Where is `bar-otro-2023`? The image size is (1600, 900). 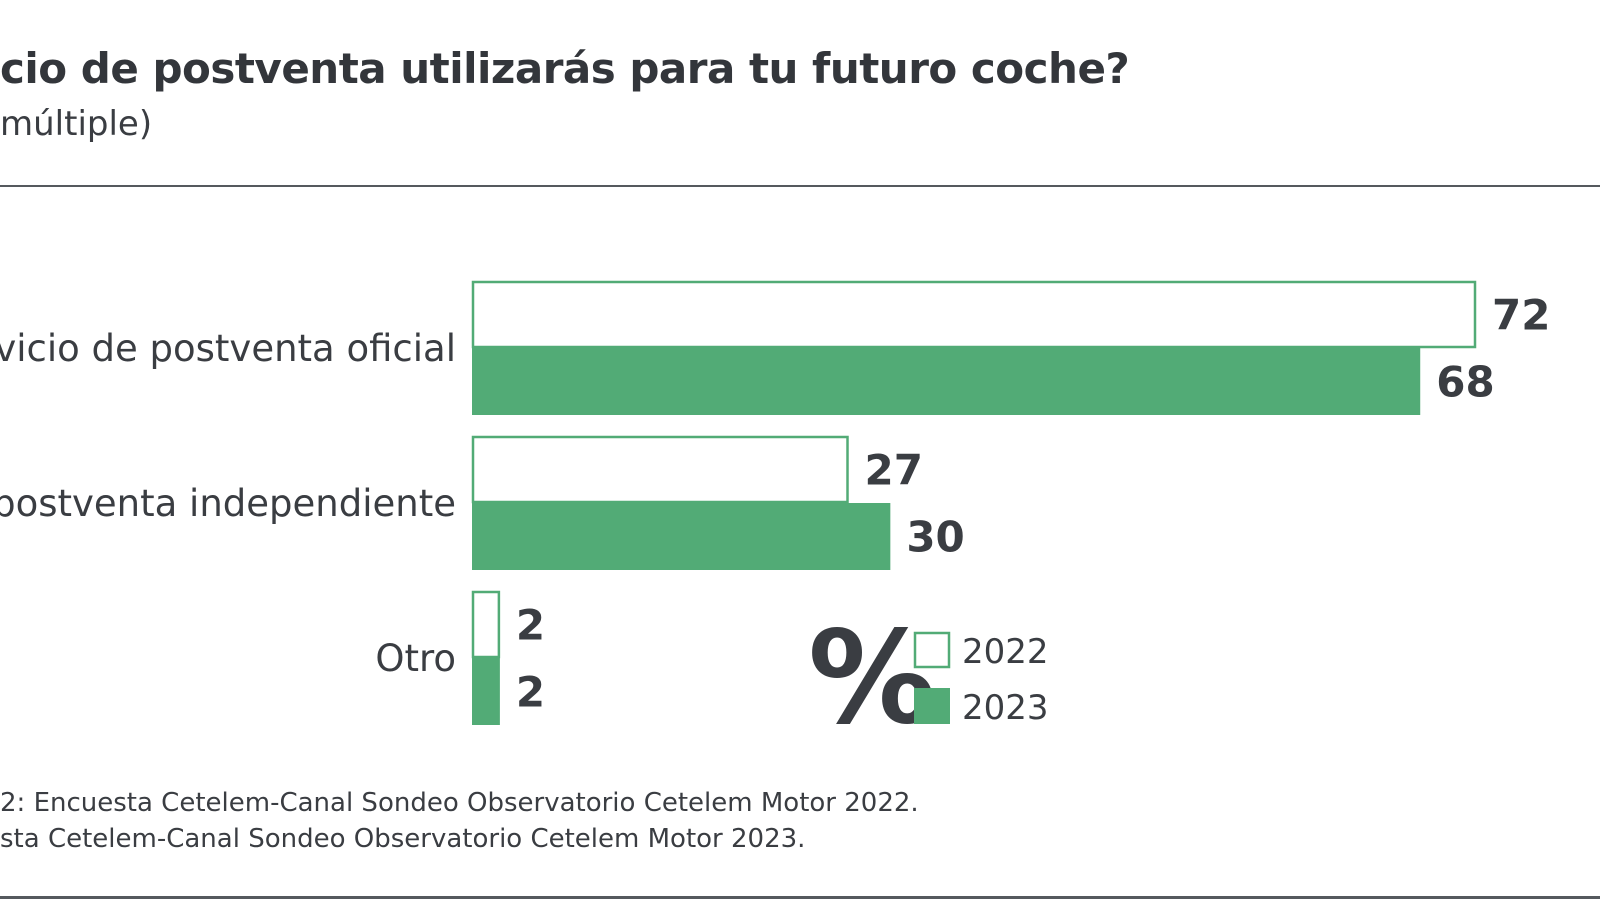
bar-otro-2023 is located at coordinates (486, 691).